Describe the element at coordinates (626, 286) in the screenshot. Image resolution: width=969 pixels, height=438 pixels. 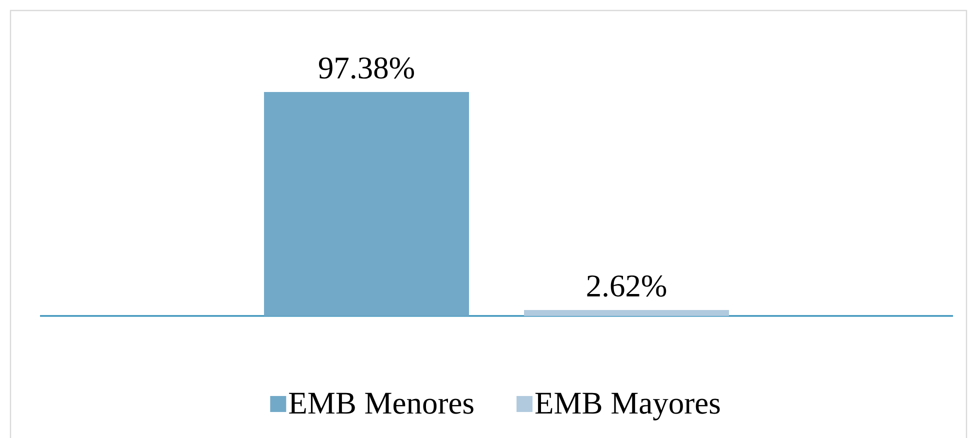
I see `data-label: 2.62%` at that location.